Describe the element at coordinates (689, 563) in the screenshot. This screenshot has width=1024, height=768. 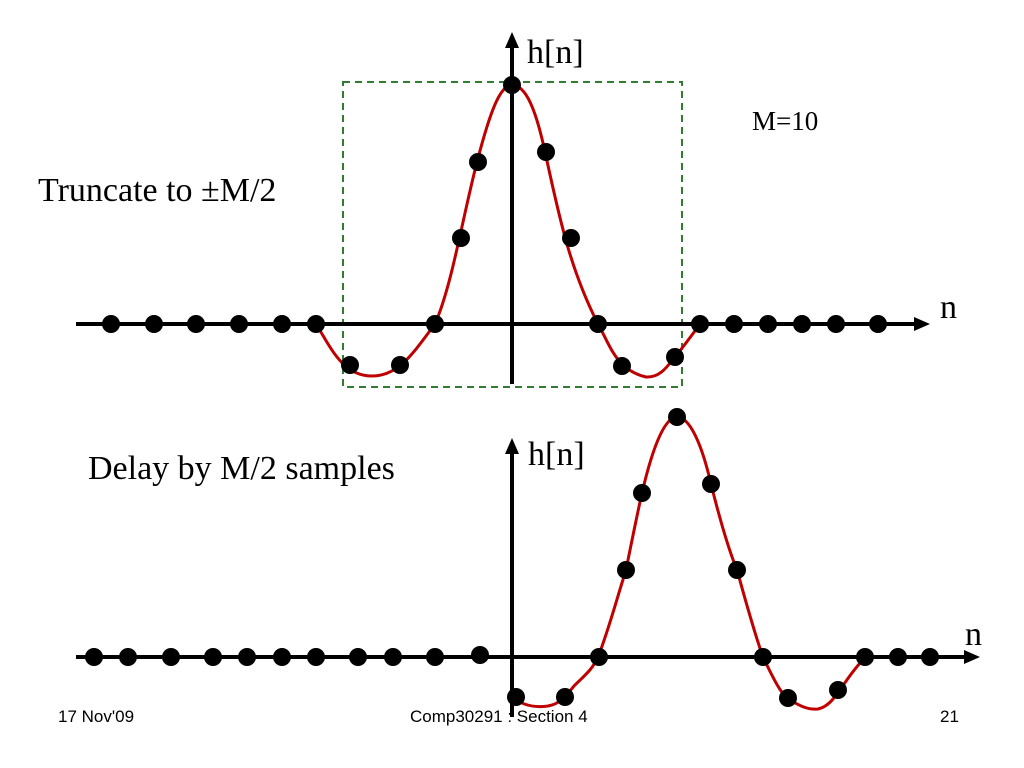
I see `bottom-sinc-curve` at that location.